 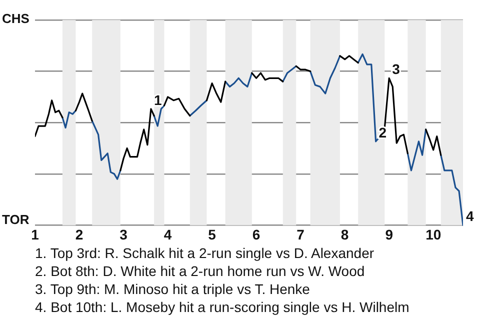 What do you see at coordinates (434, 234) in the screenshot?
I see `x-tick-label: 10` at bounding box center [434, 234].